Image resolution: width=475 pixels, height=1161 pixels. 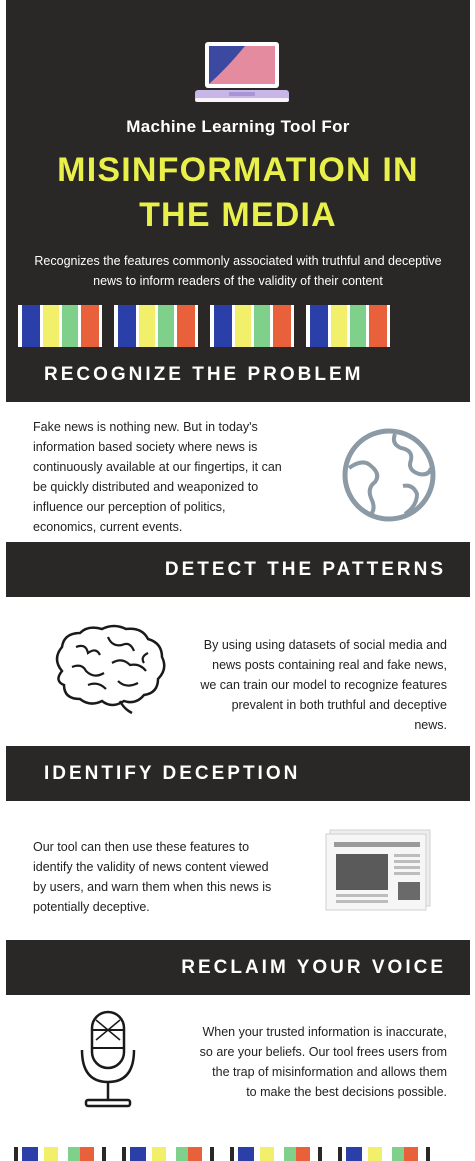 What do you see at coordinates (204, 374) in the screenshot?
I see `section-heading-text: RECOGNIZE THE PROBLEM` at bounding box center [204, 374].